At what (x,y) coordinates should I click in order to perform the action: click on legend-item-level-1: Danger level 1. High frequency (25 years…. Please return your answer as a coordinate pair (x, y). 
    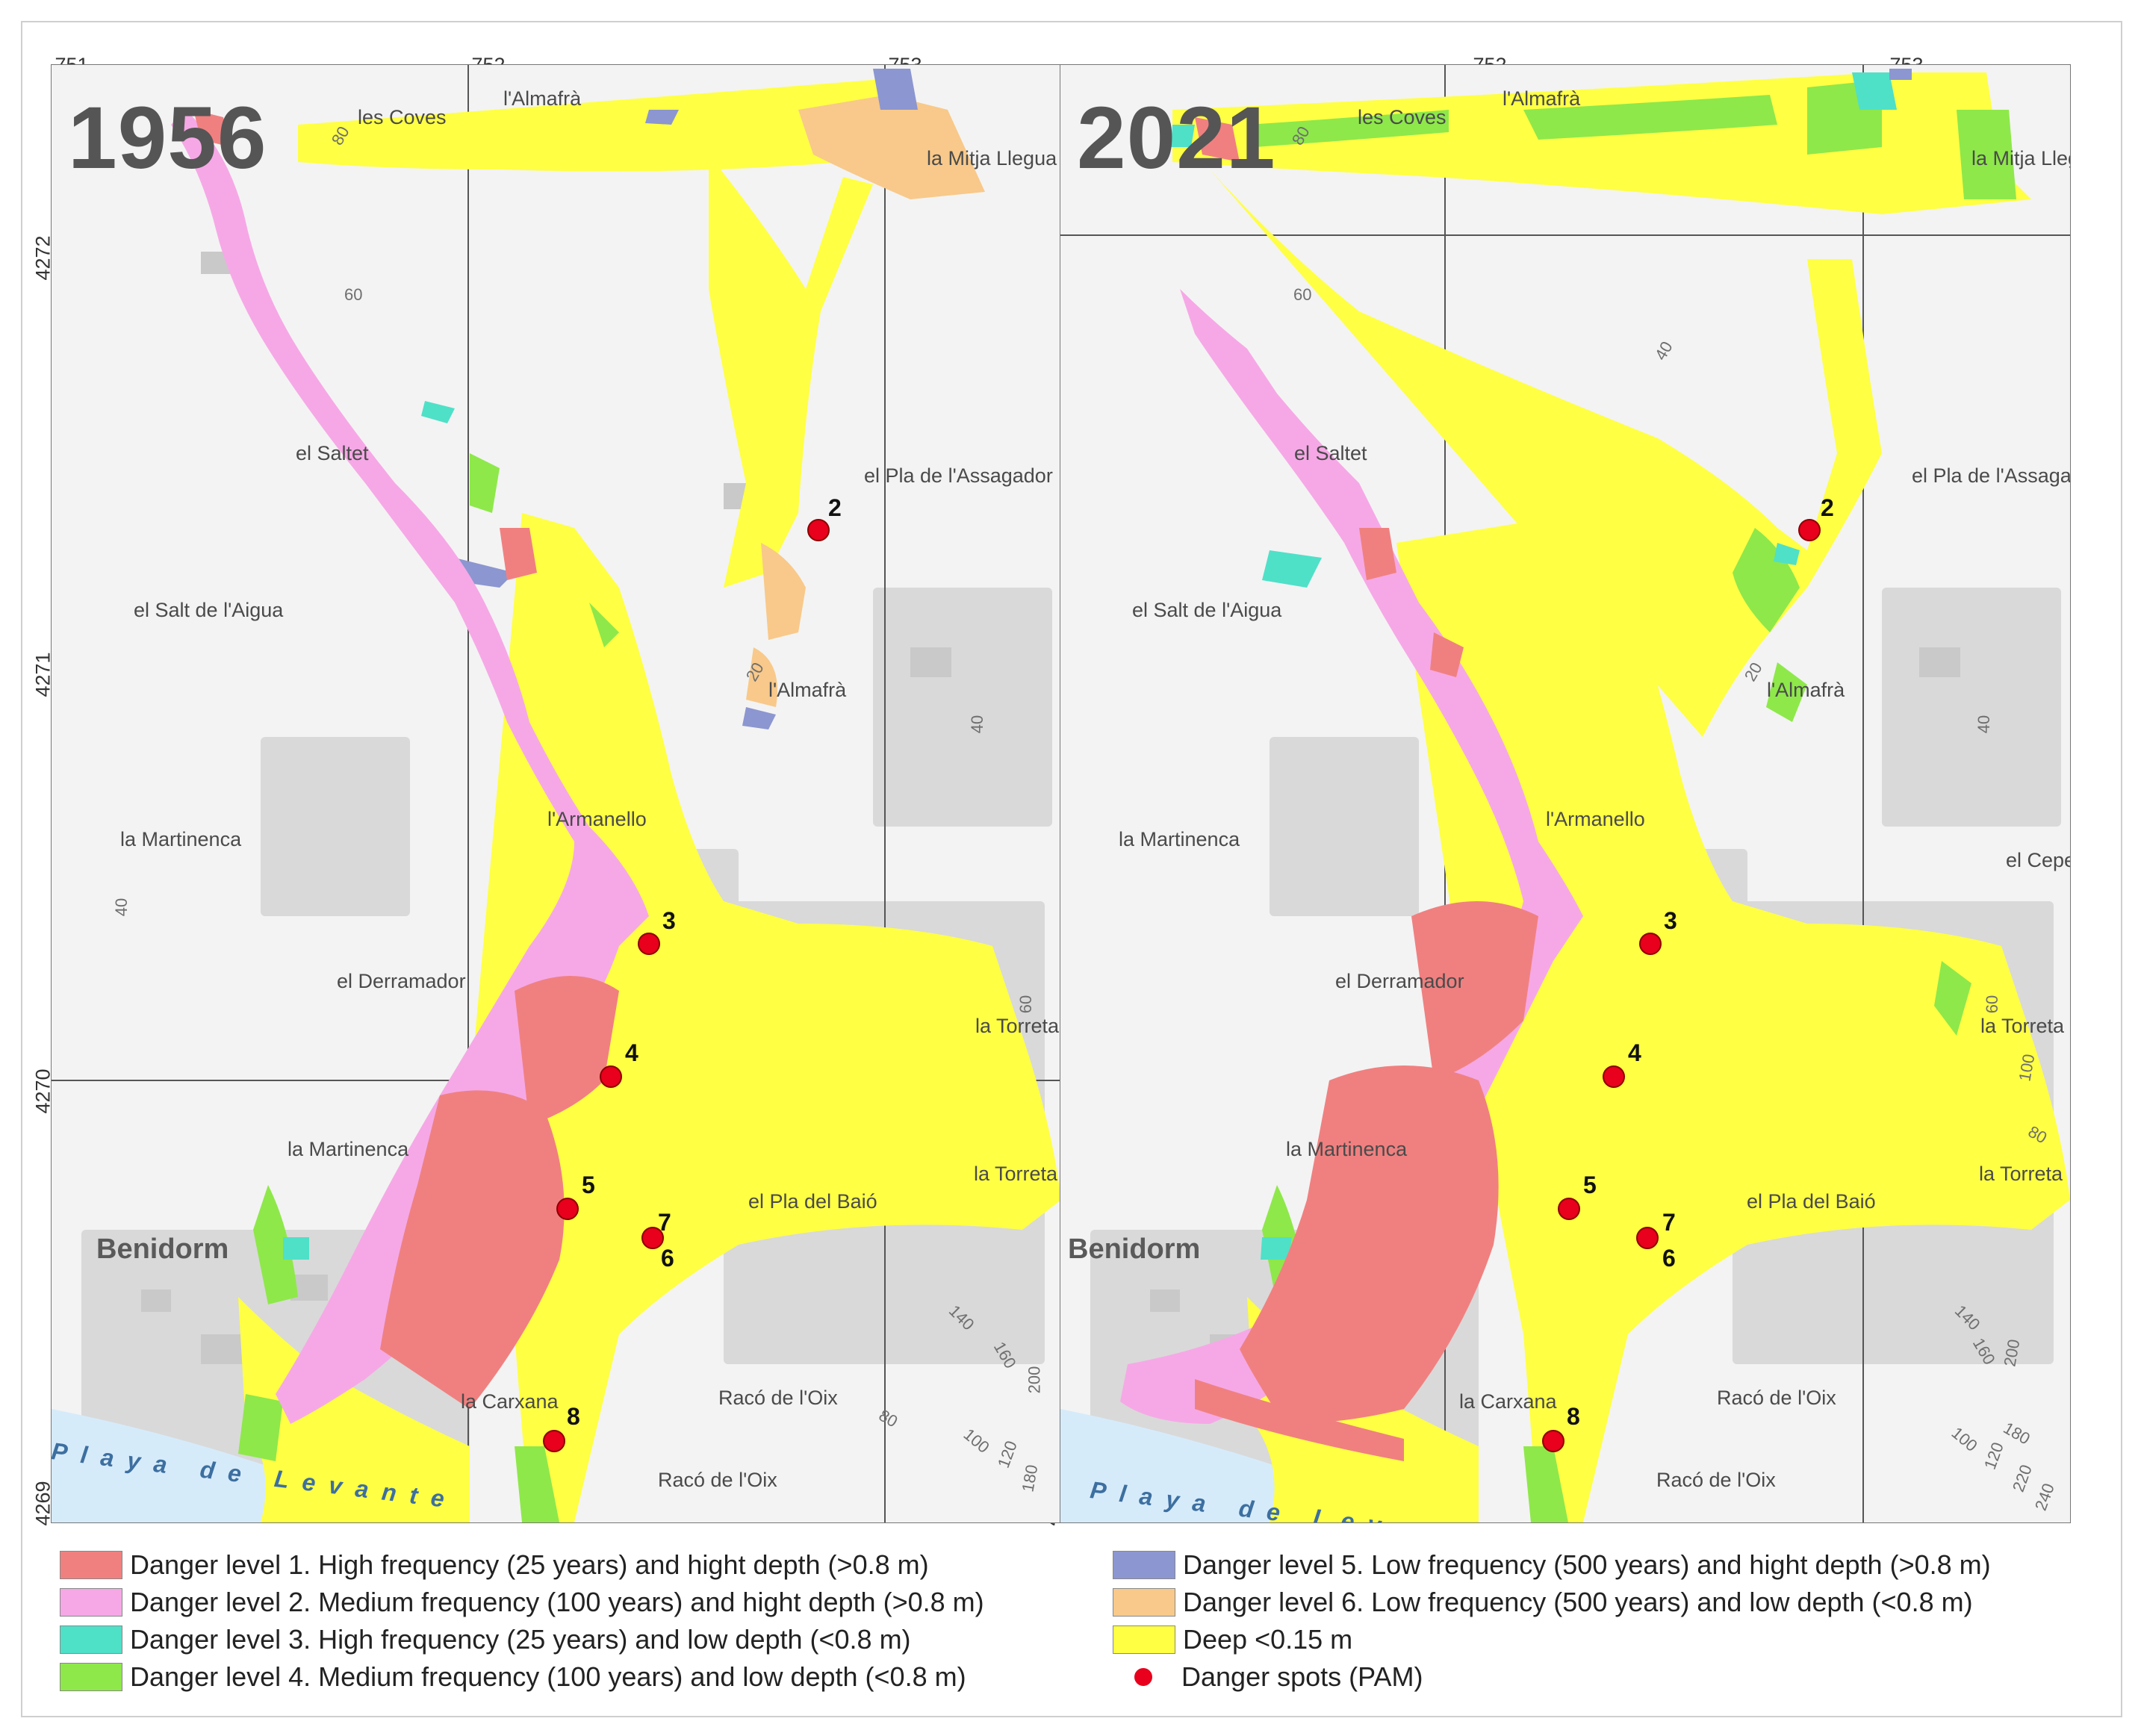
    Looking at the image, I should click on (494, 1565).